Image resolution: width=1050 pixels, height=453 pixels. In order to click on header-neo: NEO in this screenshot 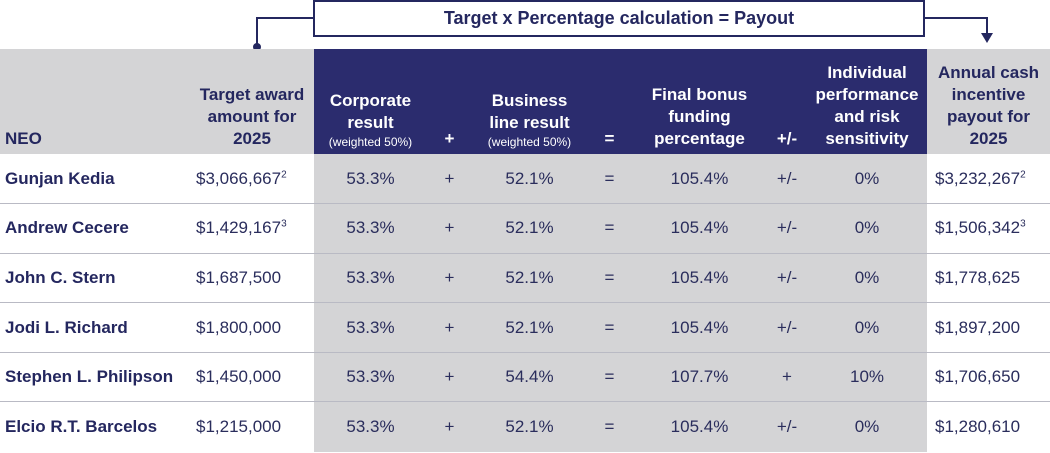, I will do `click(95, 101)`.